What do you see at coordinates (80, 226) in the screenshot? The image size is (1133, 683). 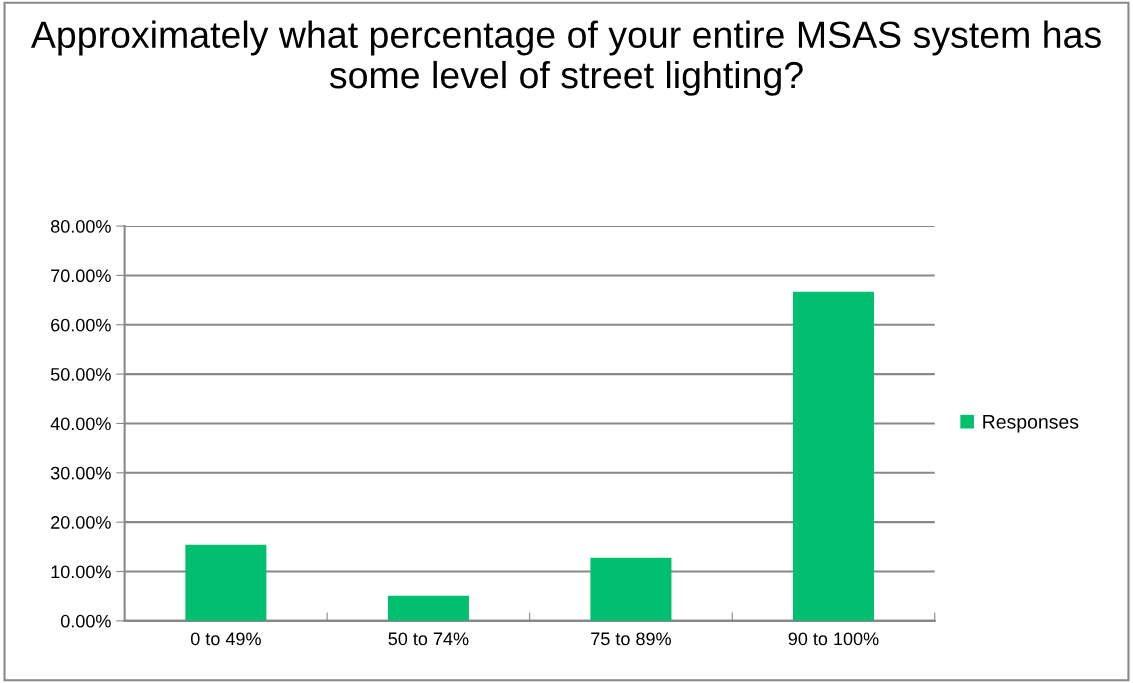 I see `y-tick-label: 80.00%` at bounding box center [80, 226].